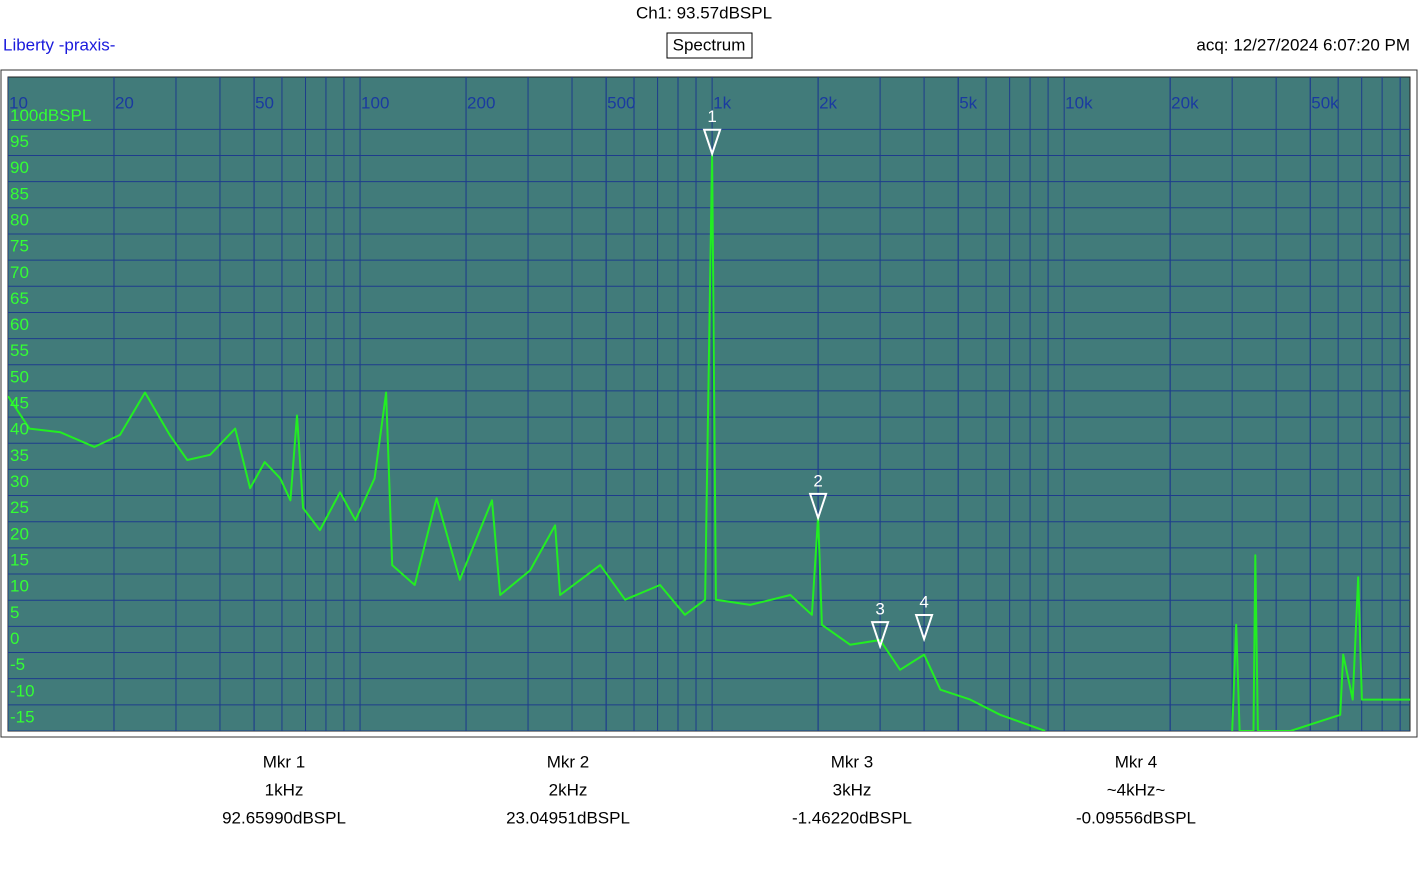 The image size is (1418, 887). Describe the element at coordinates (22, 690) in the screenshot. I see `y-tick-label: -10` at that location.